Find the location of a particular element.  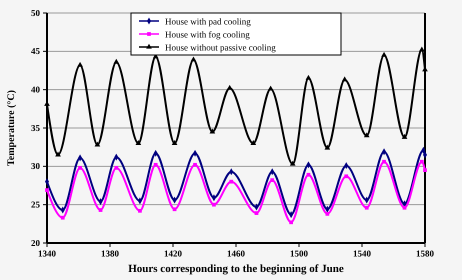

x-tick-label: 1420 is located at coordinates (173, 253).